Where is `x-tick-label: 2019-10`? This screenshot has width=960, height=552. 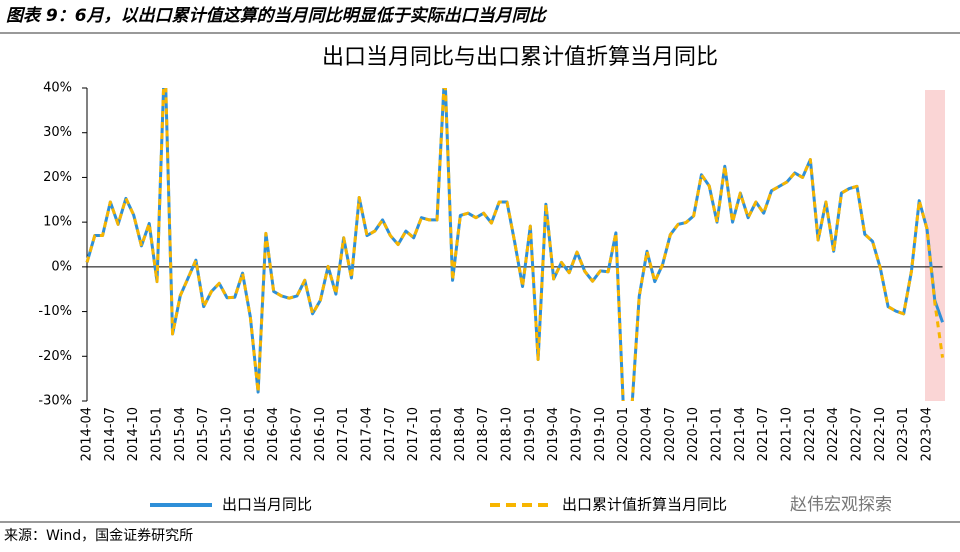
x-tick-label: 2019-10 is located at coordinates (600, 434).